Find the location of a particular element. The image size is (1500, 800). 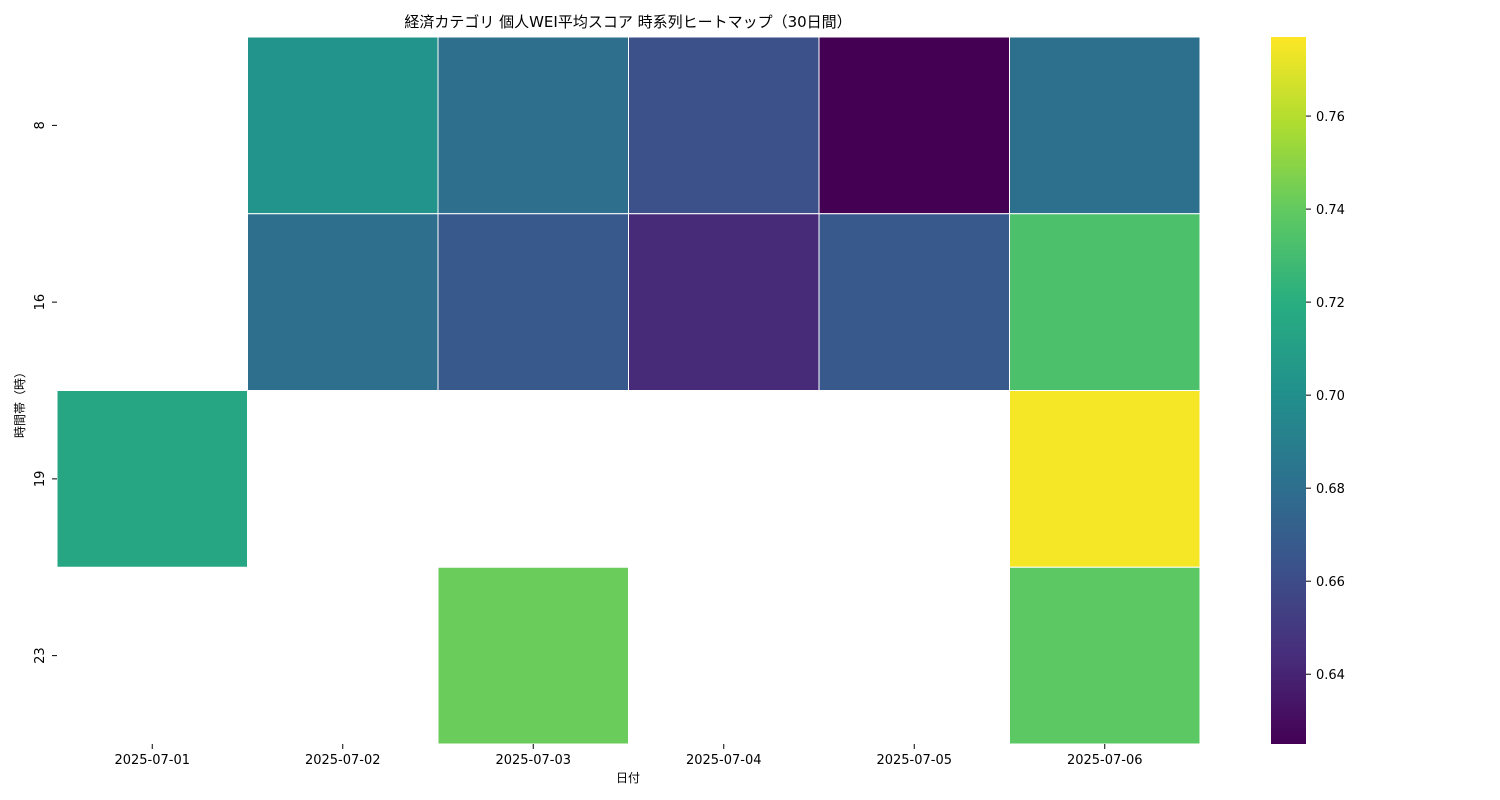

colorbar-tick-label: 0.66 is located at coordinates (1330, 582).